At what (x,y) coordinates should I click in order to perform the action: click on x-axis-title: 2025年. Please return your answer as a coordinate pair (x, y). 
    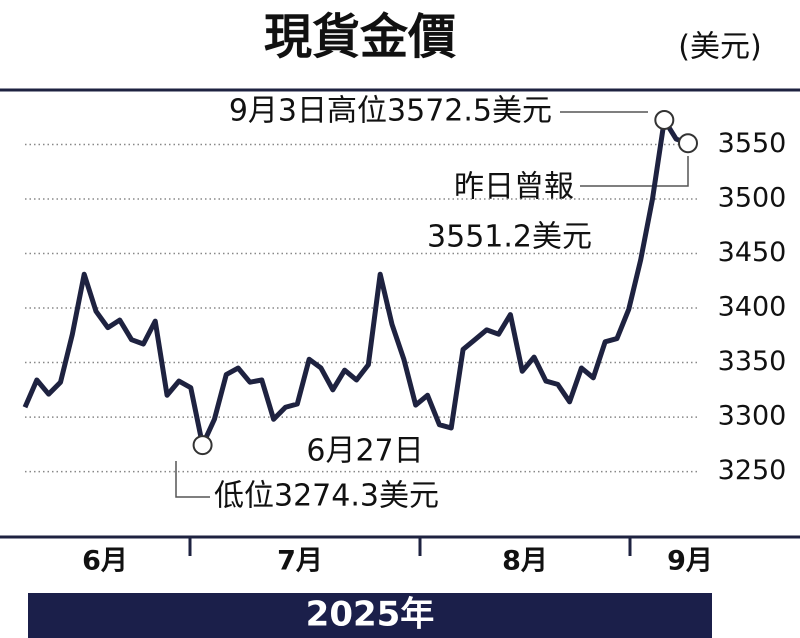
    Looking at the image, I should click on (370, 615).